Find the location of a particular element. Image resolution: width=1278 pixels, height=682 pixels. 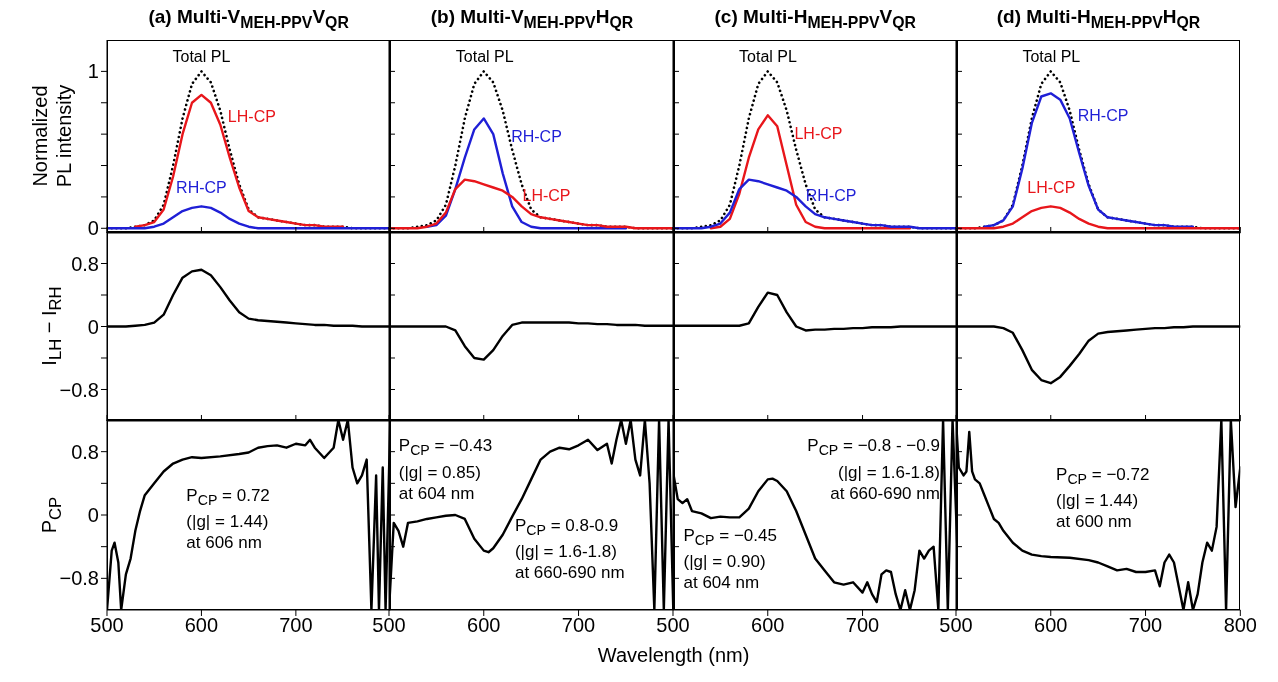

annotation: P$_{CP}$ = −0.43 (|g| = 0.85) at 604 nm is located at coordinates (445, 469).